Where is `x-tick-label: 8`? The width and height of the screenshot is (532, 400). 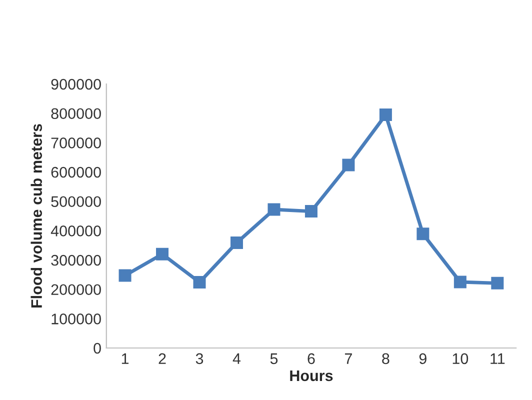
x-tick-label: 8 is located at coordinates (386, 358).